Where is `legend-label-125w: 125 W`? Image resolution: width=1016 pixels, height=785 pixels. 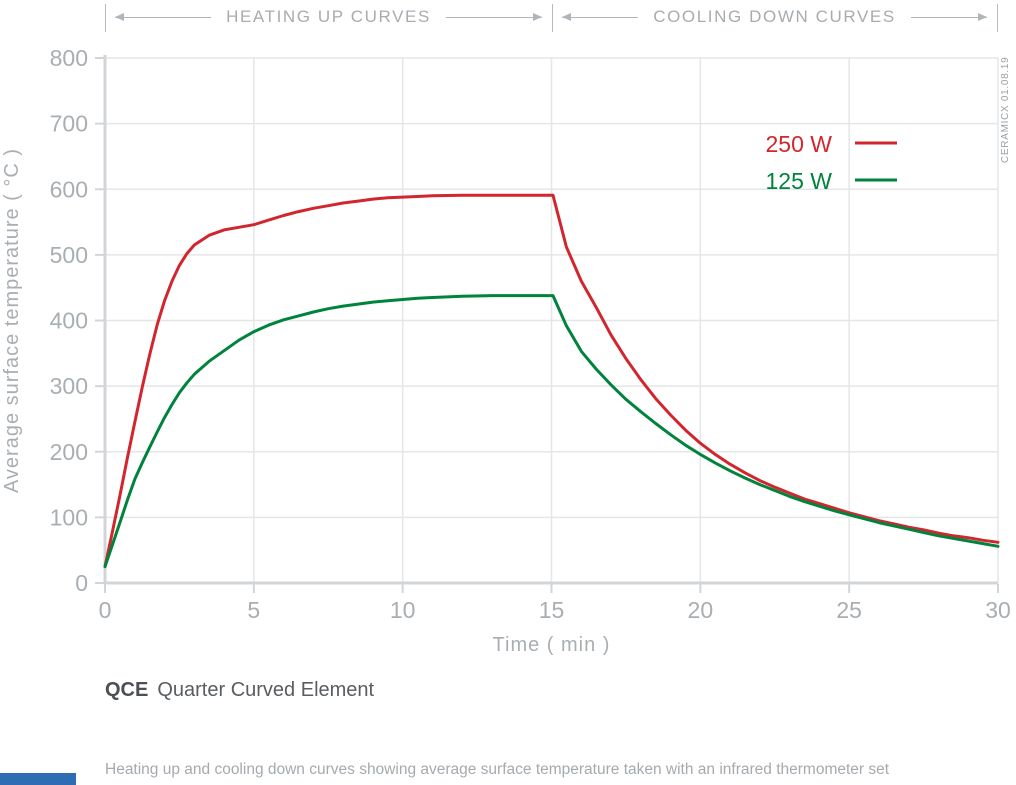 legend-label-125w: 125 W is located at coordinates (799, 181).